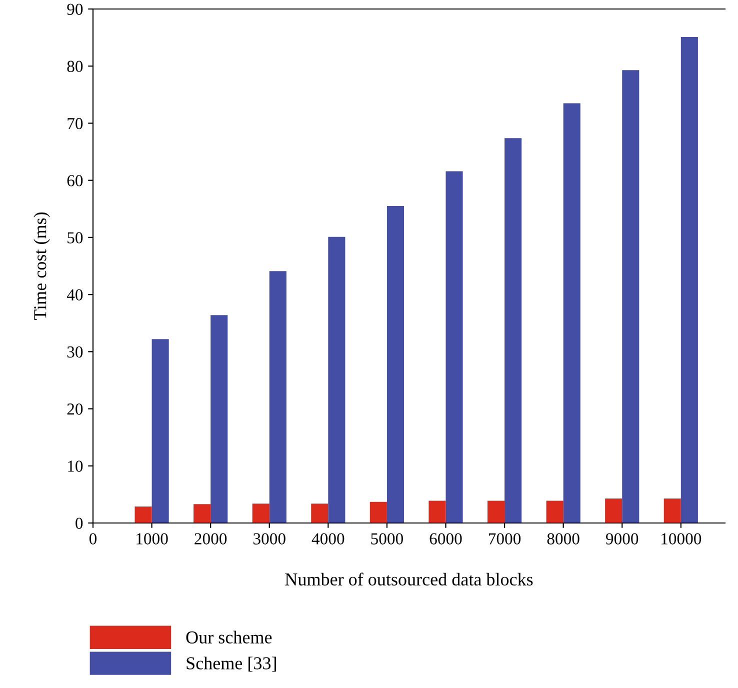  I want to click on x-tick-label: 9000, so click(622, 538).